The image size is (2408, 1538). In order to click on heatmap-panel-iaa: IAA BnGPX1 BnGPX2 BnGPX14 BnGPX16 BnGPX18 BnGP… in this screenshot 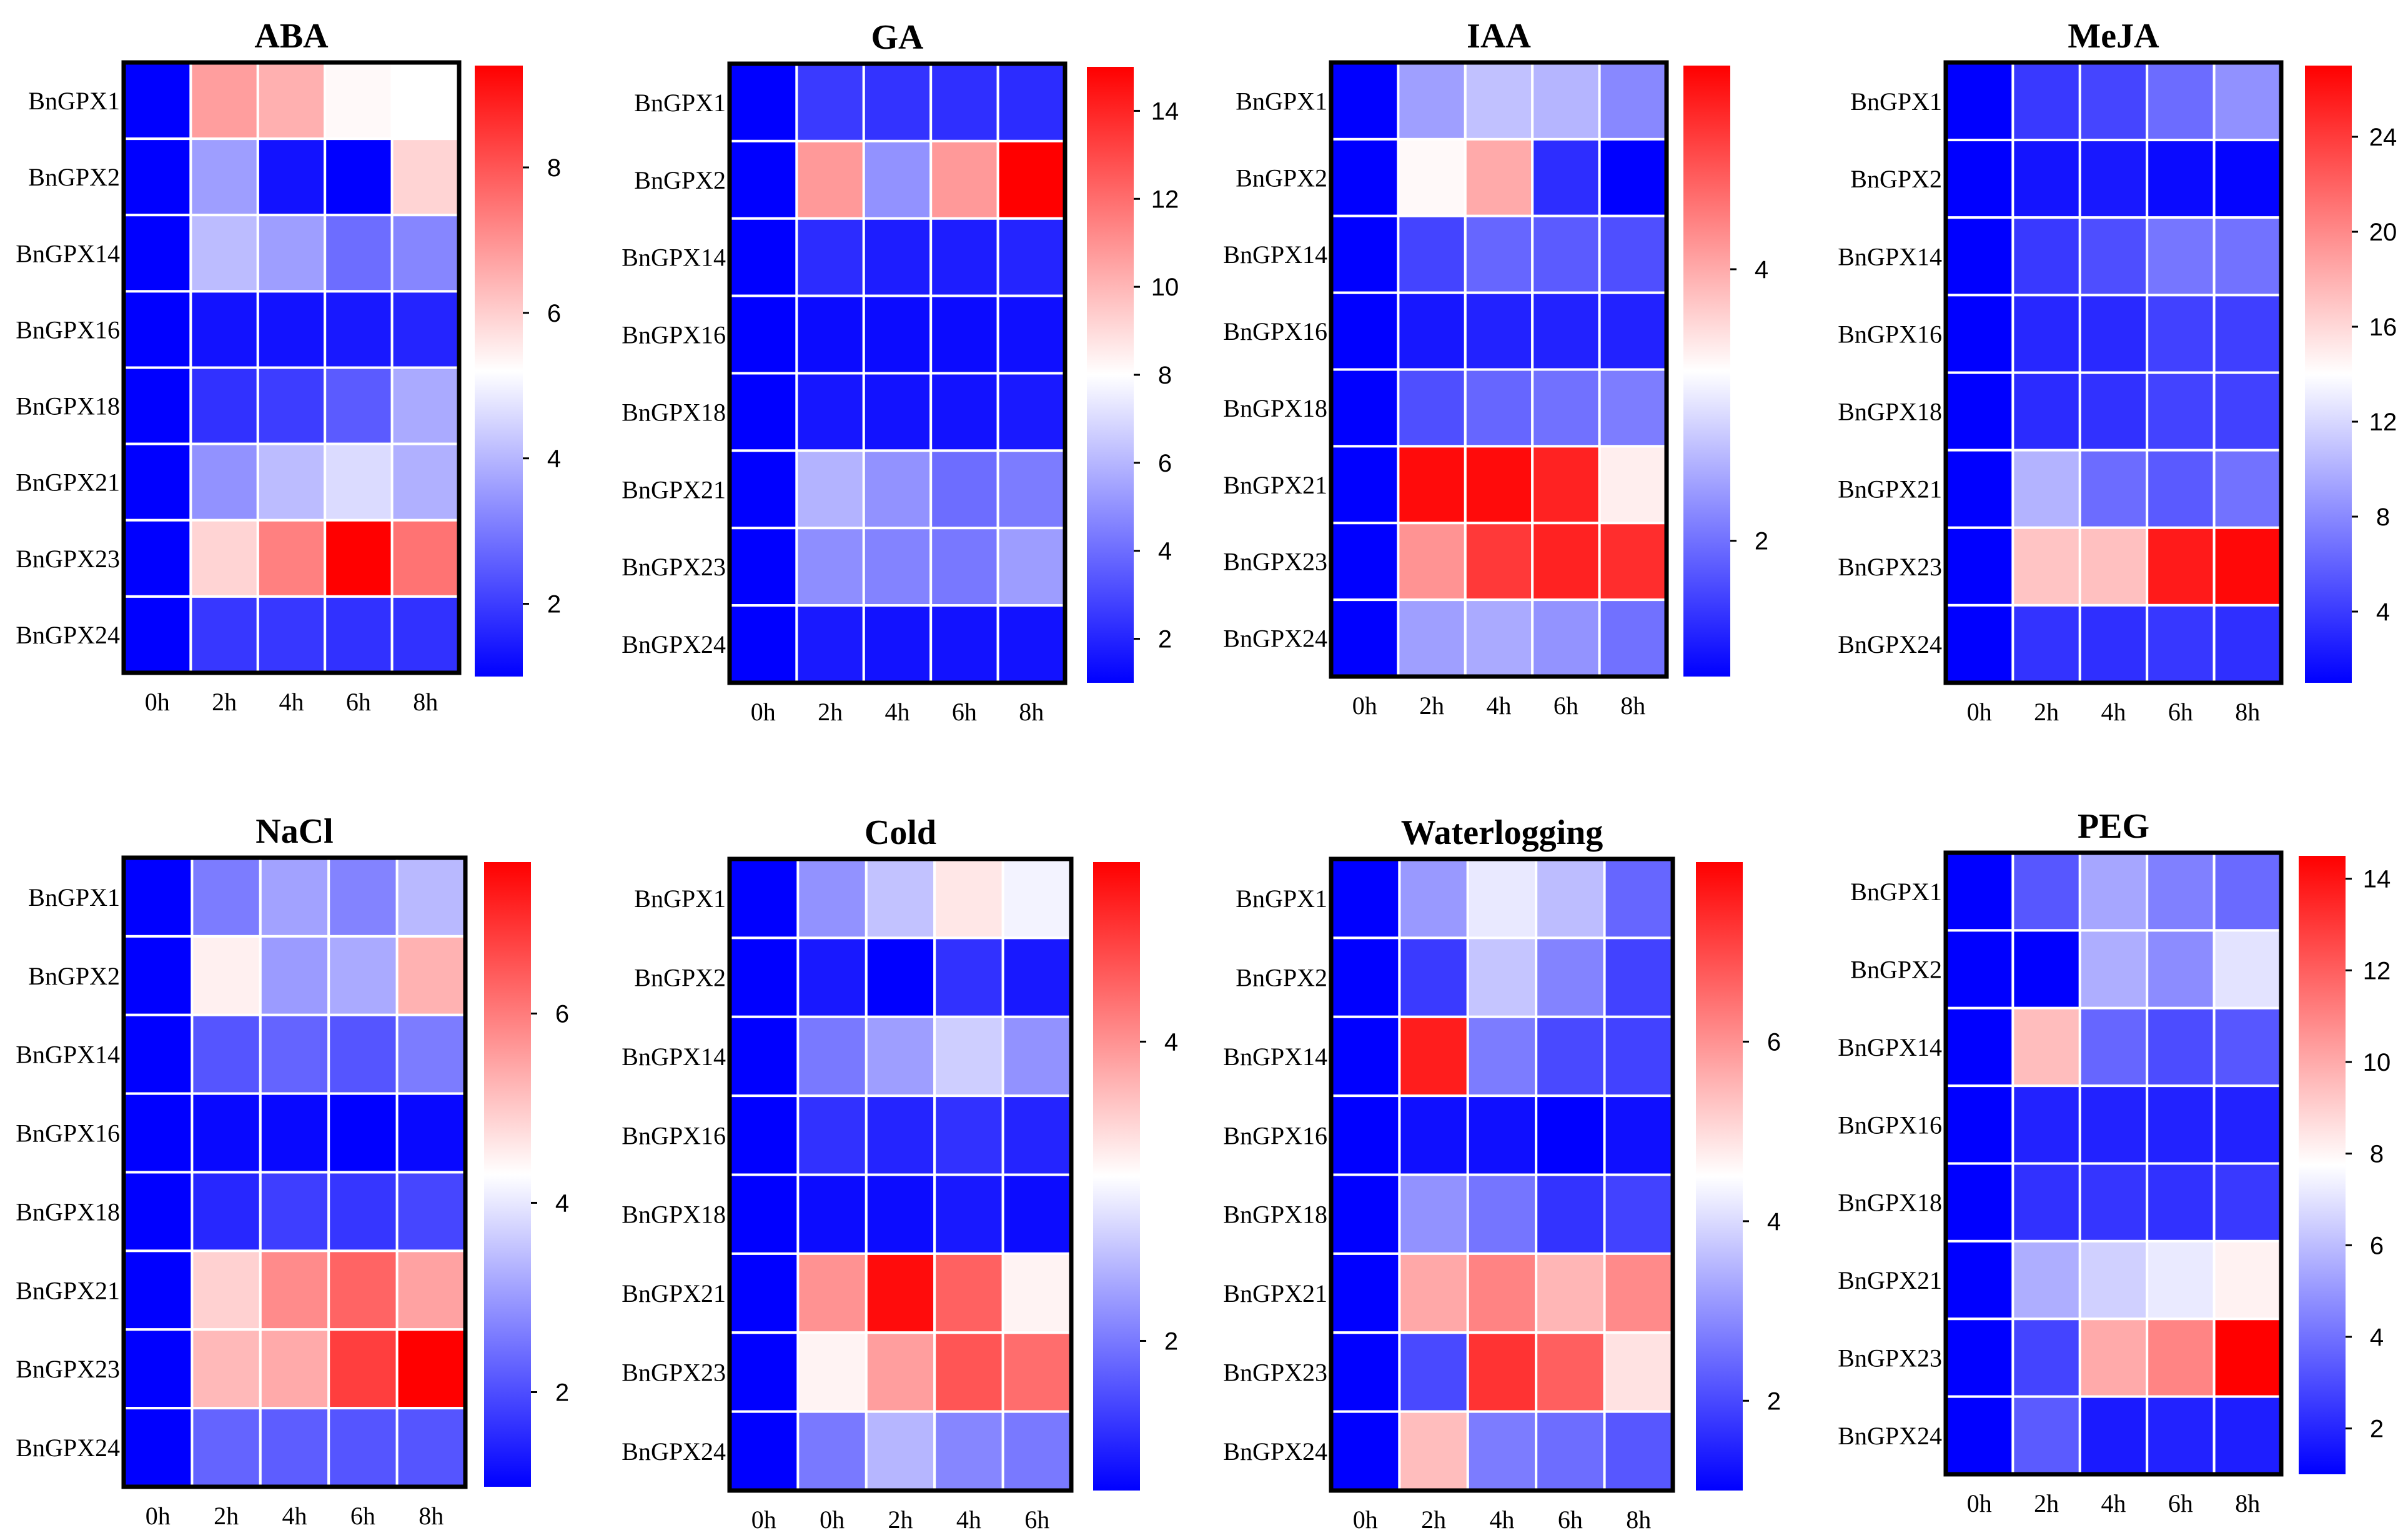, I will do `click(1495, 368)`.